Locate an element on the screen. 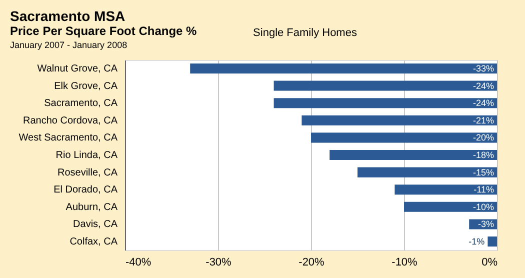 This screenshot has height=278, width=525. y-tick-label: West Sacramento, CA is located at coordinates (68, 138).